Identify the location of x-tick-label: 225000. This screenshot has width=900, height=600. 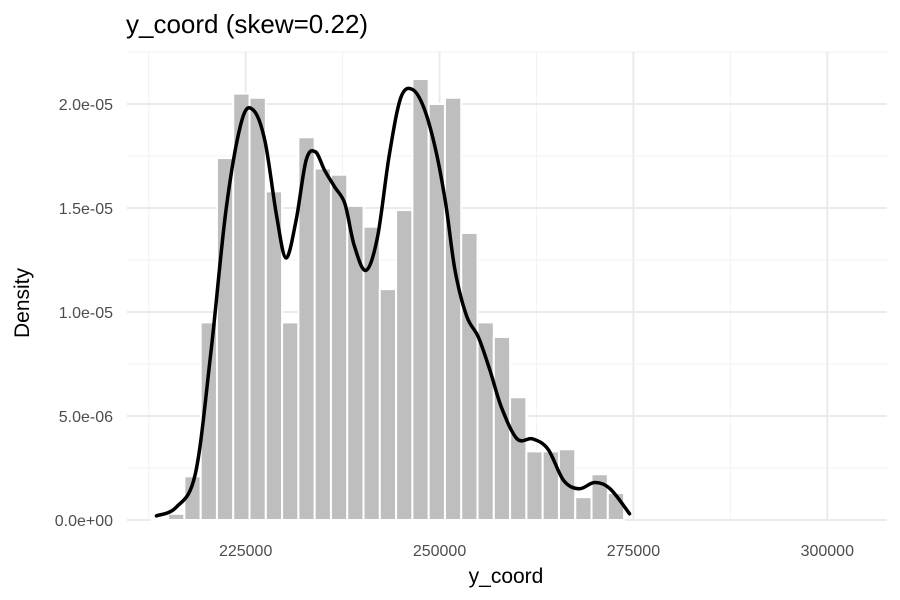
(245, 551).